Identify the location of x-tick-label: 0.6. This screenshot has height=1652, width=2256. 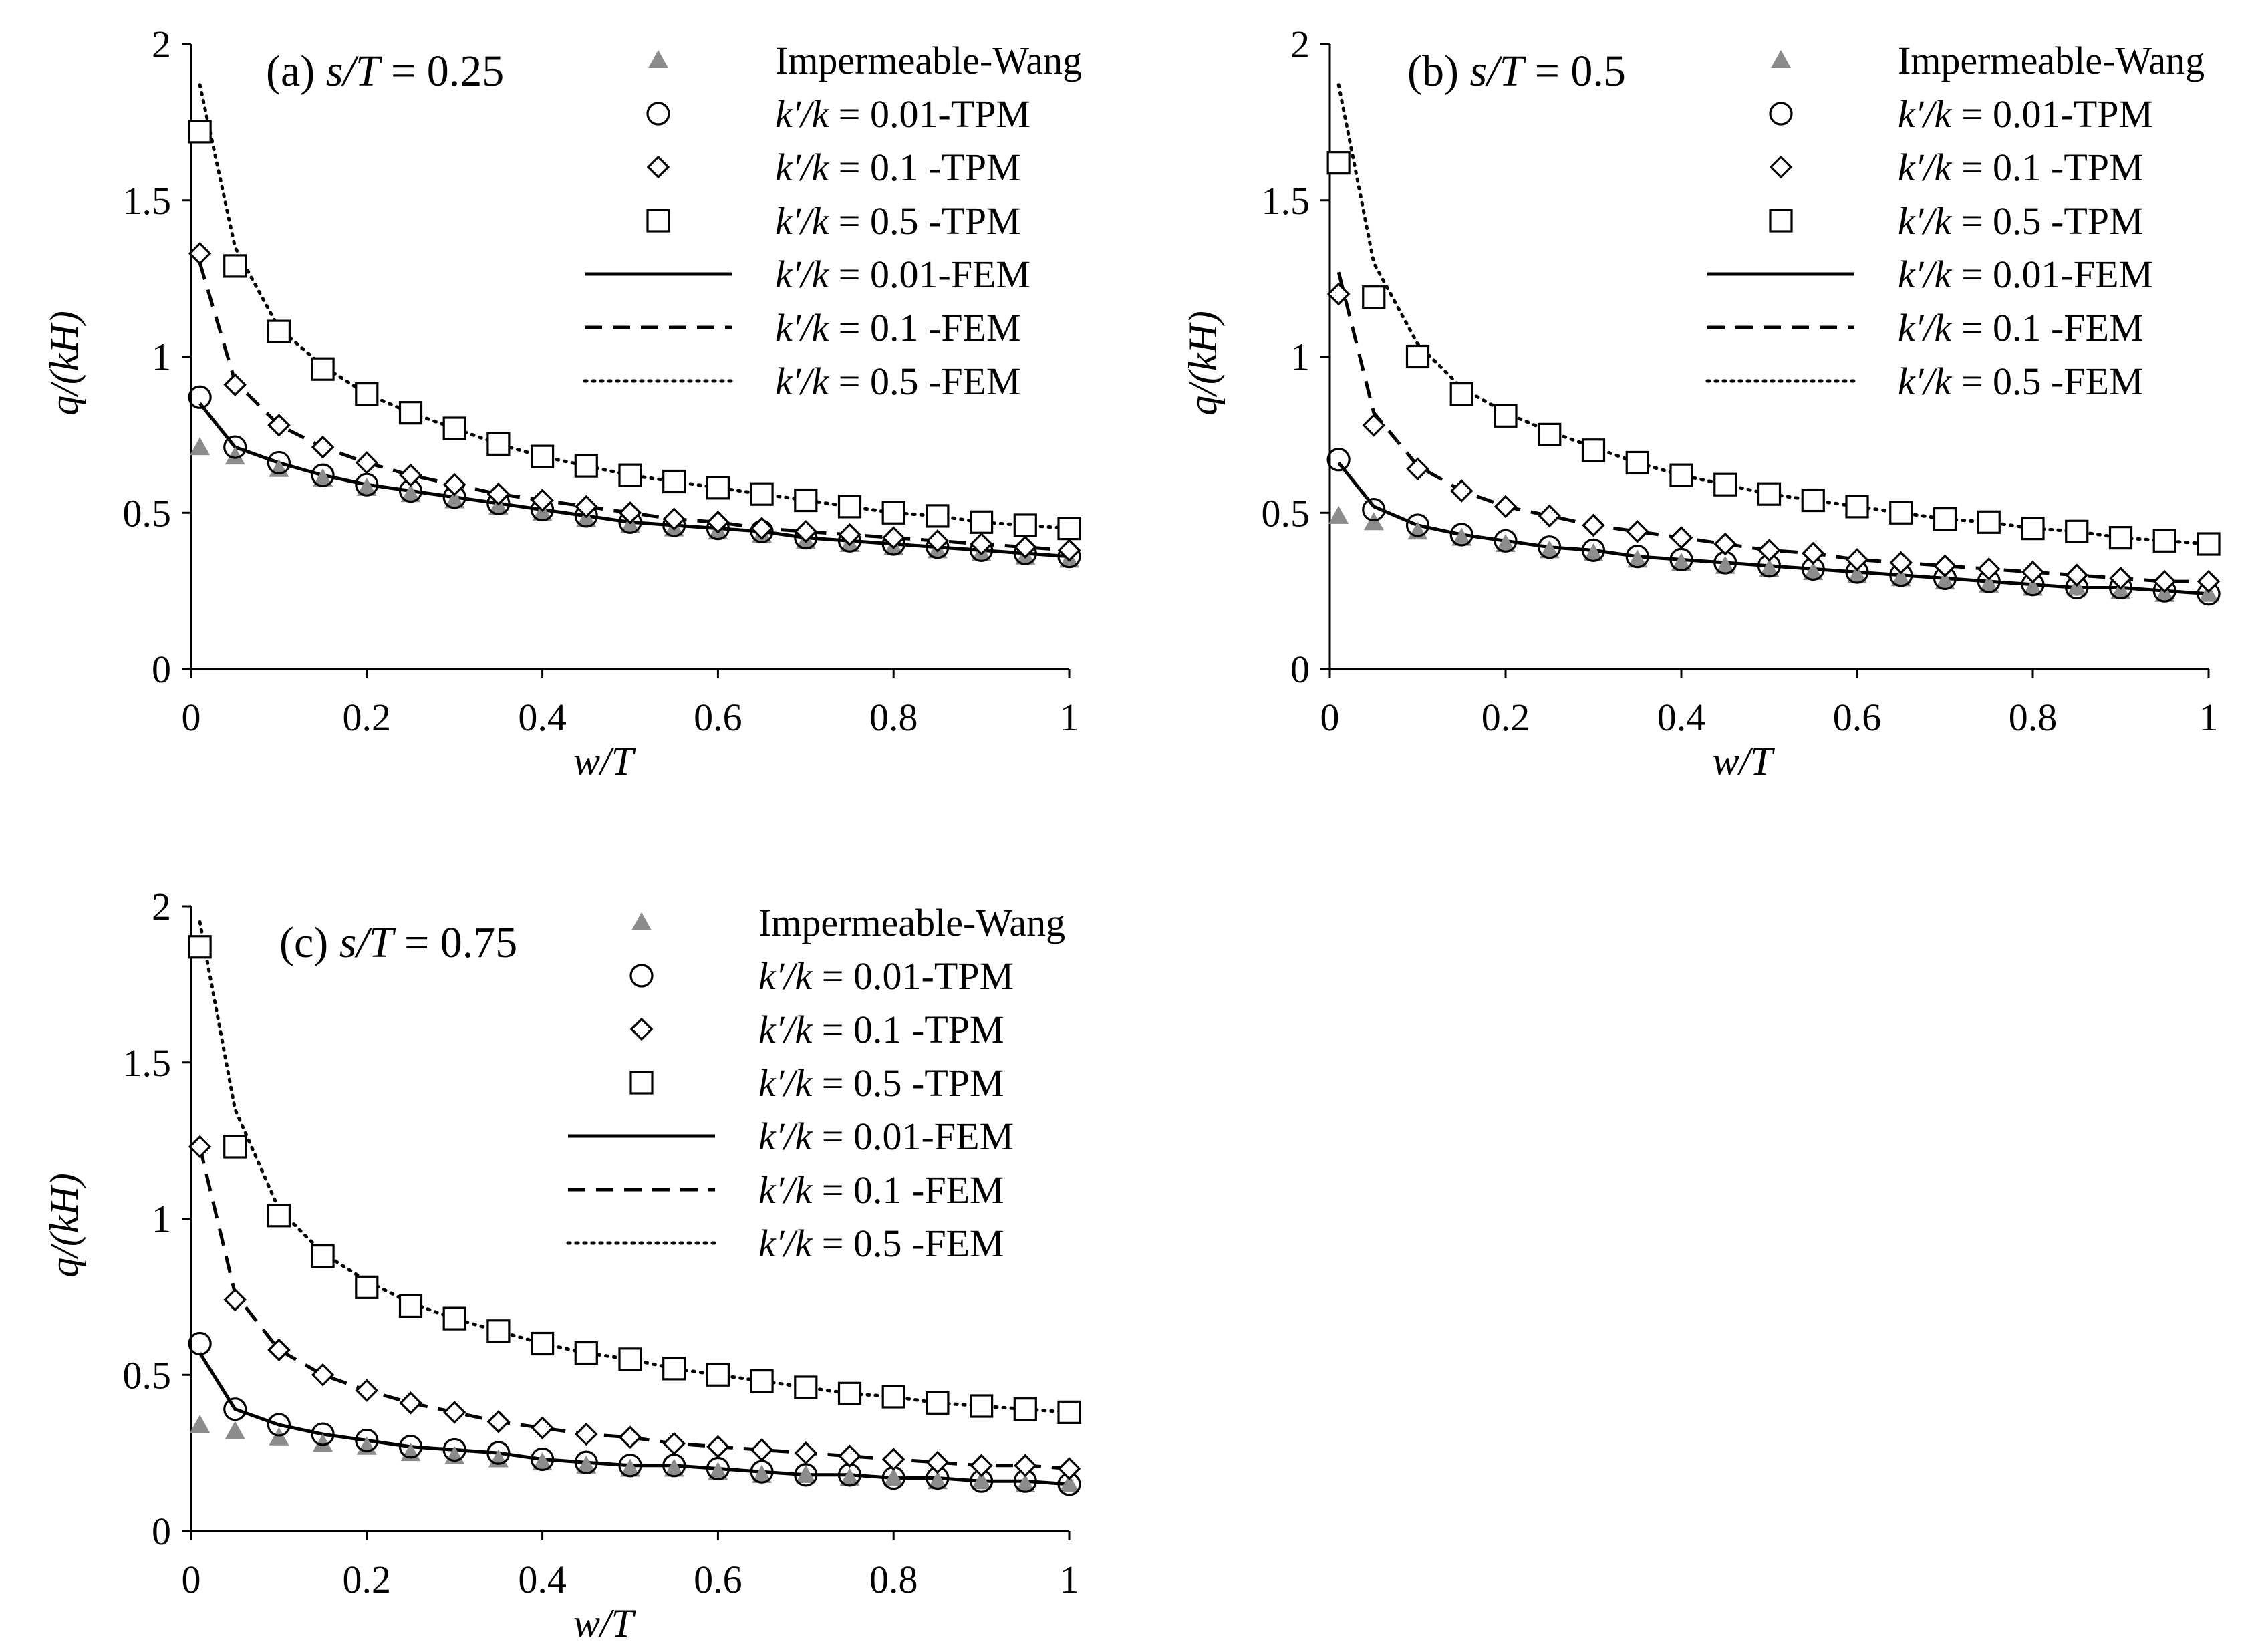
(718, 1580).